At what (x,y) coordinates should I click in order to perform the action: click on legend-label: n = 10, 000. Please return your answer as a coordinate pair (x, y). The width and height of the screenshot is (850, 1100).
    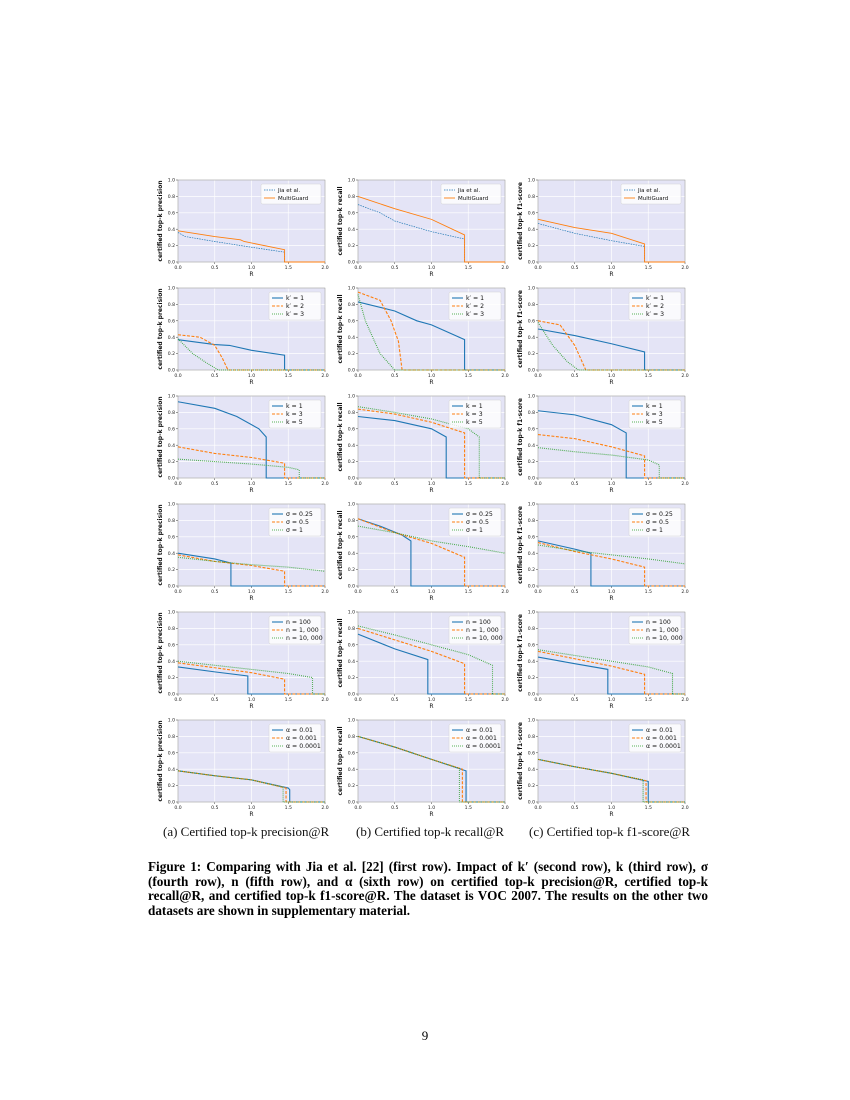
    Looking at the image, I should click on (304, 638).